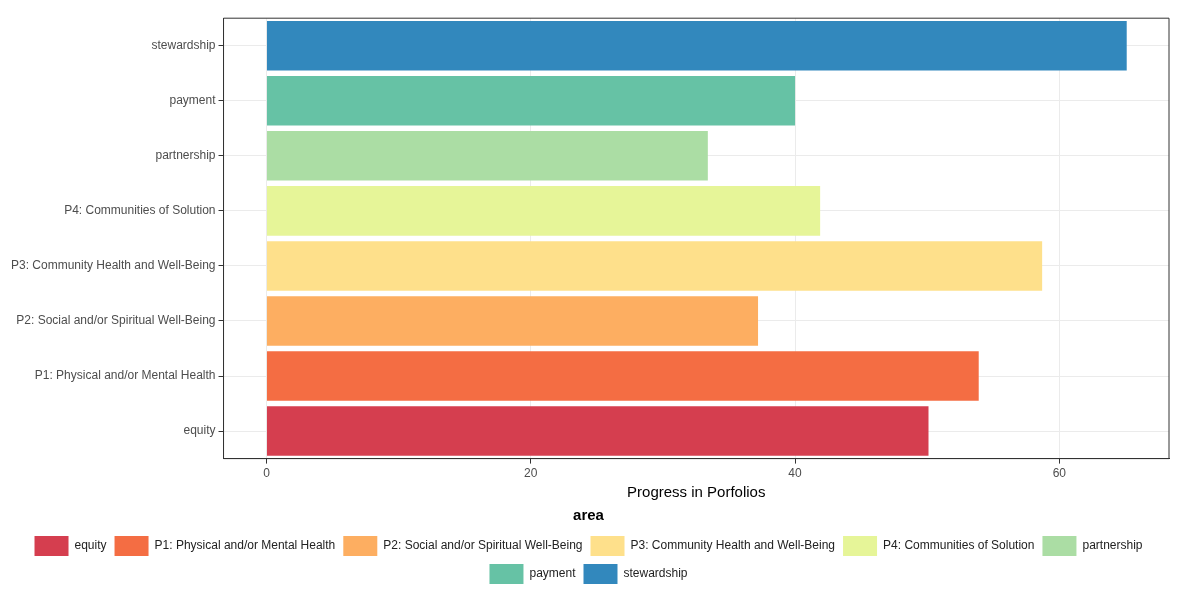 This screenshot has width=1179, height=602. What do you see at coordinates (267, 473) in the screenshot?
I see `x-tick-label: 0` at bounding box center [267, 473].